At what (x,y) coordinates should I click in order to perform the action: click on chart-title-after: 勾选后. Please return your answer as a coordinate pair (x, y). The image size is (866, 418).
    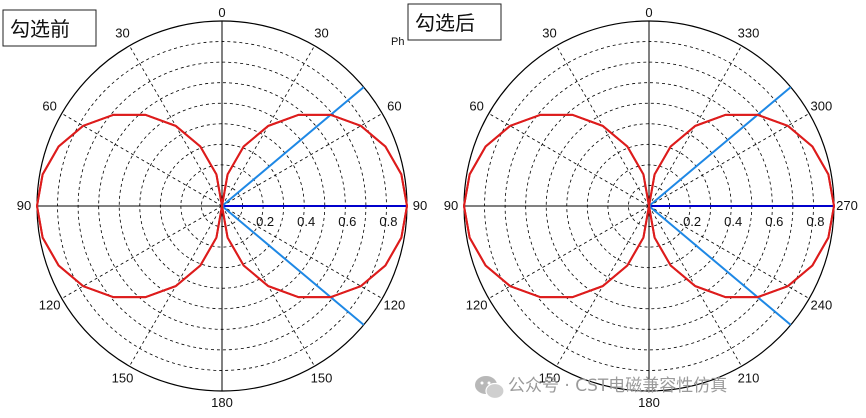
    Looking at the image, I should click on (454, 22).